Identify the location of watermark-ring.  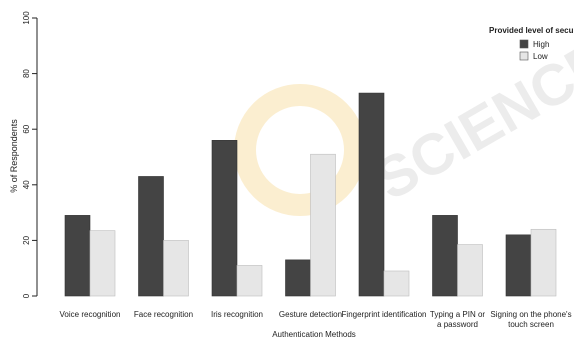
(300, 150).